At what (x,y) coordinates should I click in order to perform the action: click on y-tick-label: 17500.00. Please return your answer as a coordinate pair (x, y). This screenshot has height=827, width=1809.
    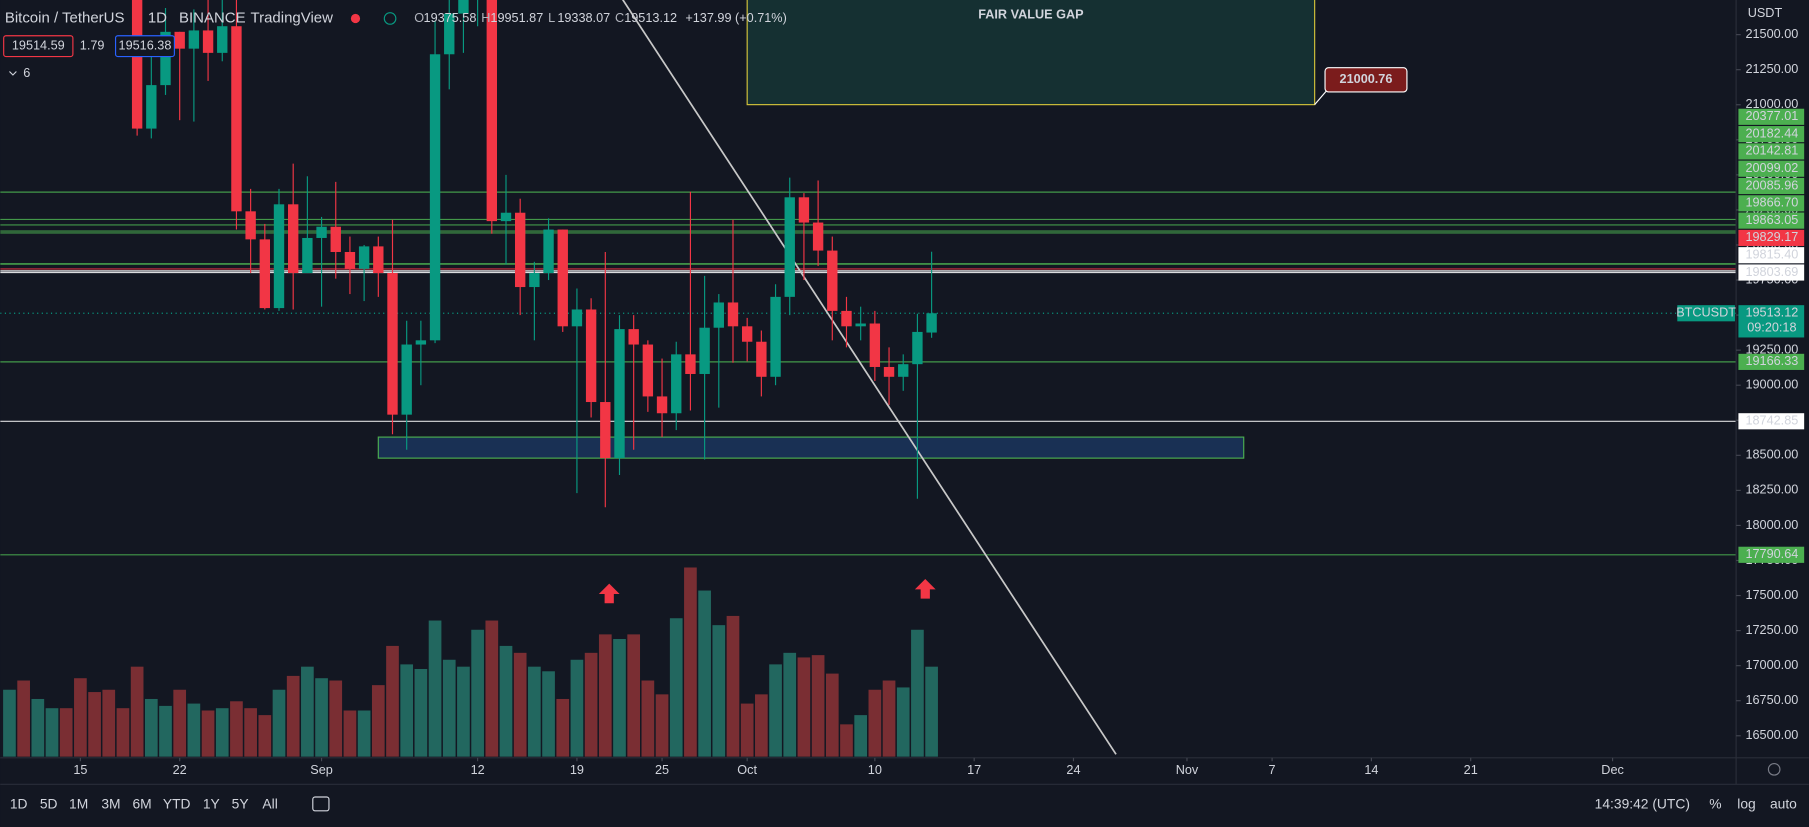
    Looking at the image, I should click on (1771, 595).